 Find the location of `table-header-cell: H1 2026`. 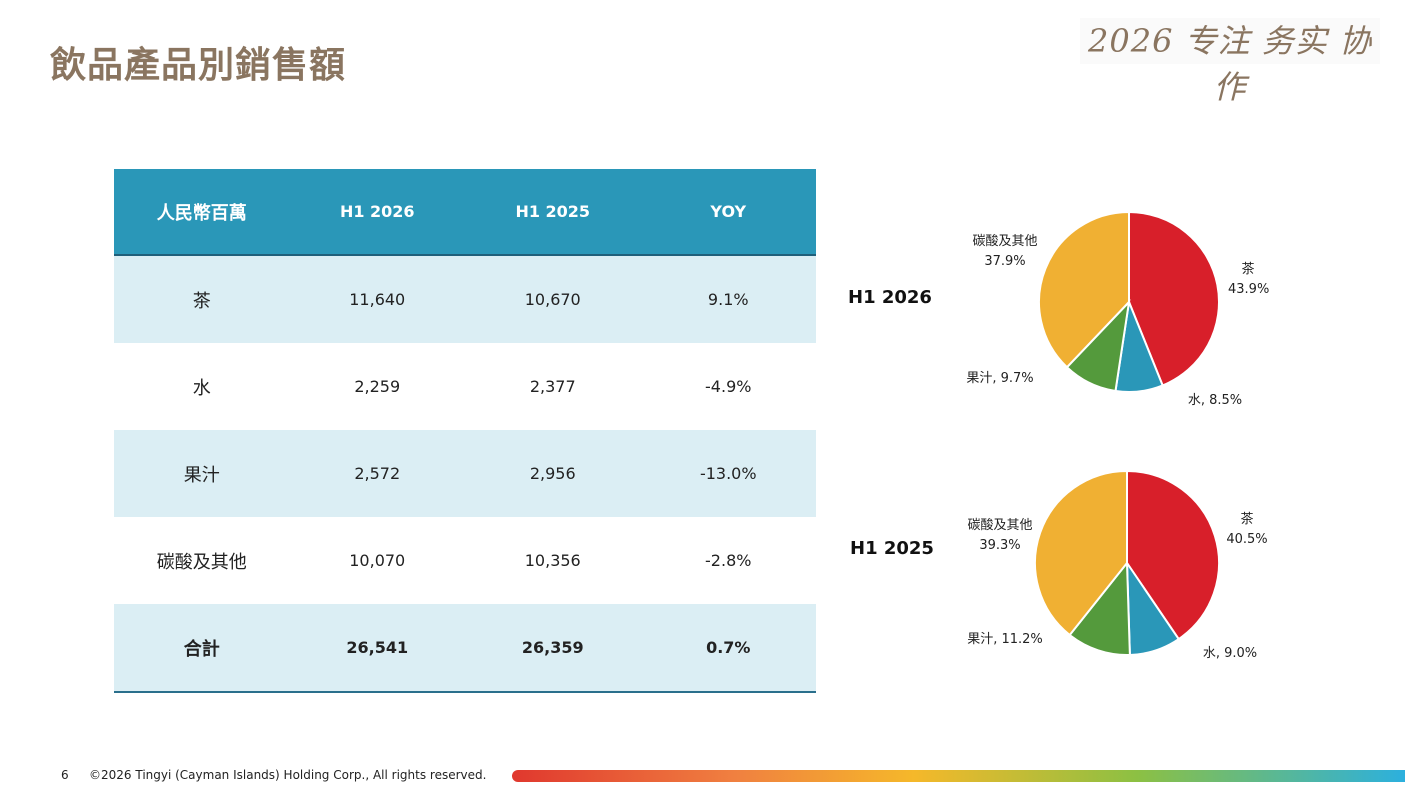

table-header-cell: H1 2026 is located at coordinates (377, 211).